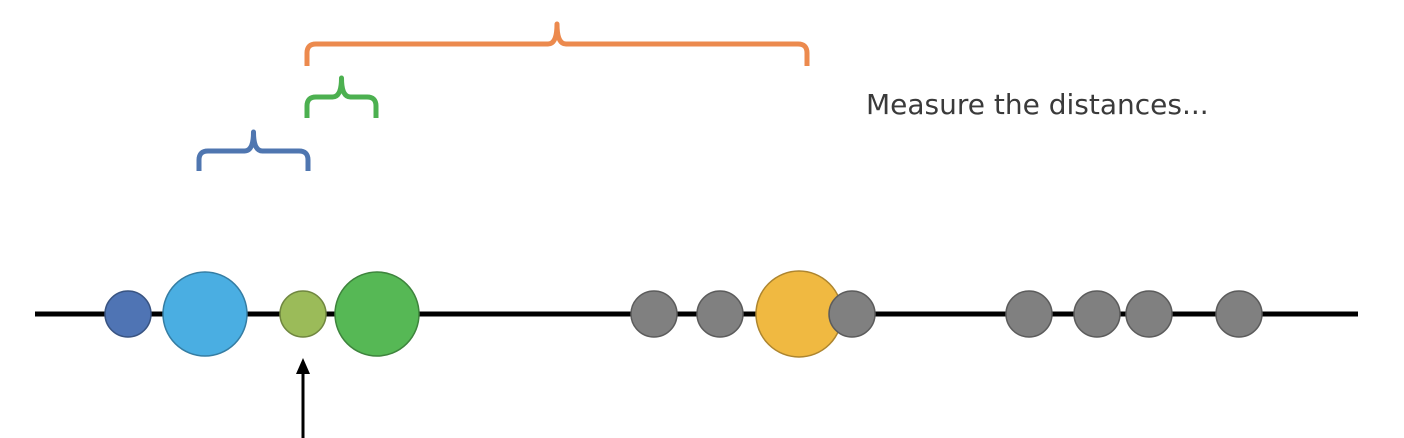 This screenshot has width=1404, height=438. I want to click on point-green, so click(377, 314).